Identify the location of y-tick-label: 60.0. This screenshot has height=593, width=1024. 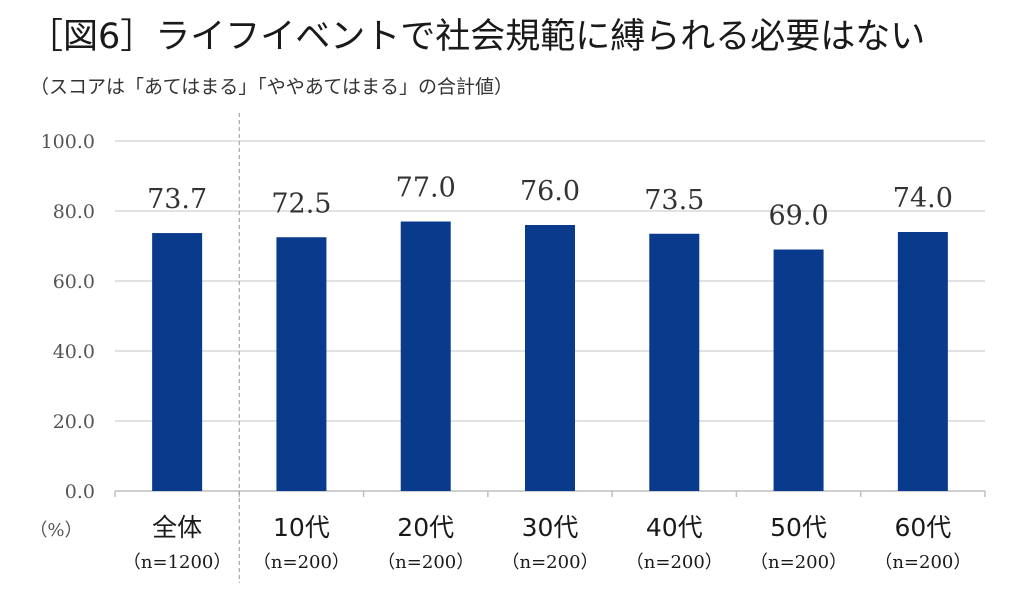
(74, 282).